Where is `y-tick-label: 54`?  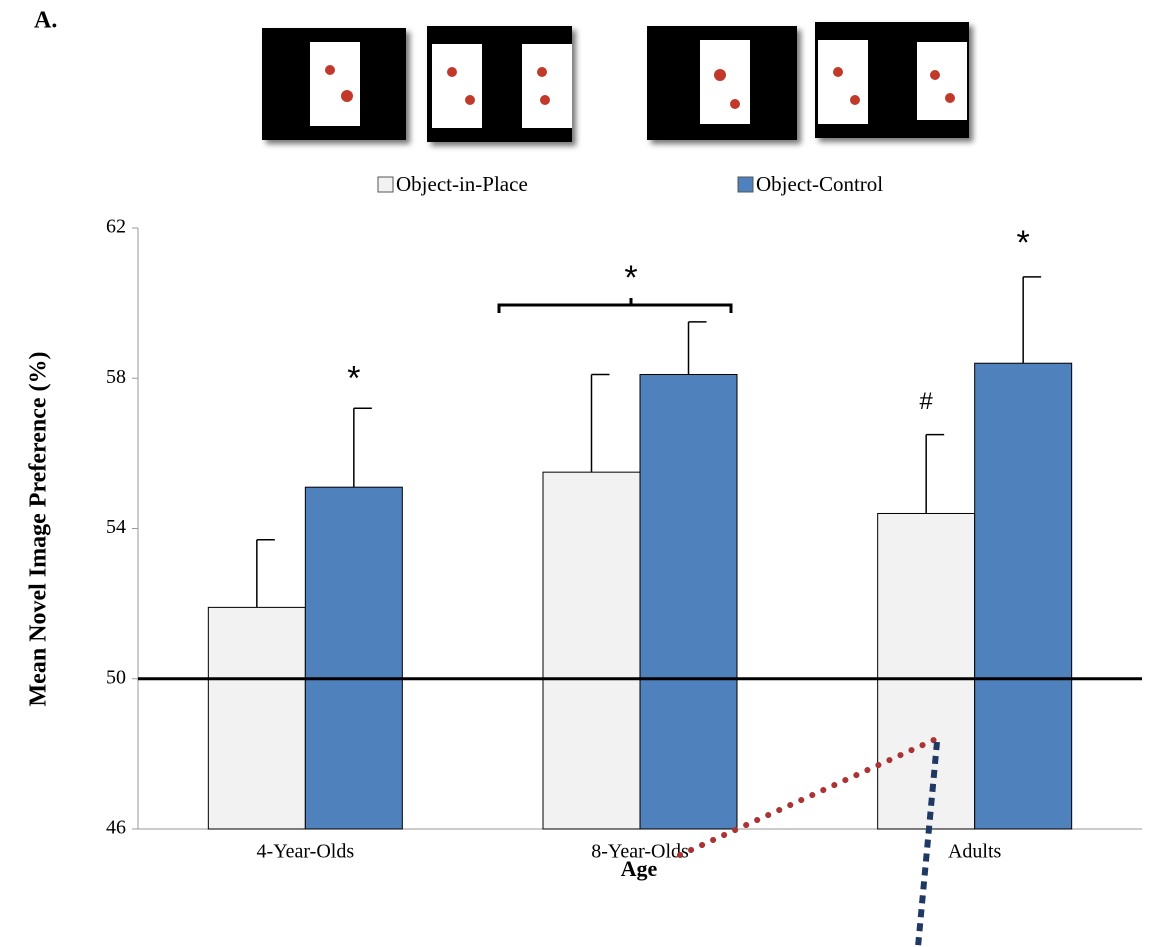
y-tick-label: 54 is located at coordinates (116, 527).